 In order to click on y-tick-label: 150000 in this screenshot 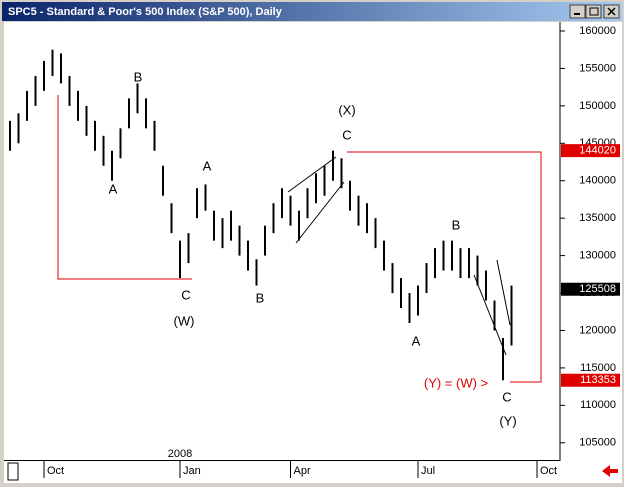, I will do `click(597, 106)`.